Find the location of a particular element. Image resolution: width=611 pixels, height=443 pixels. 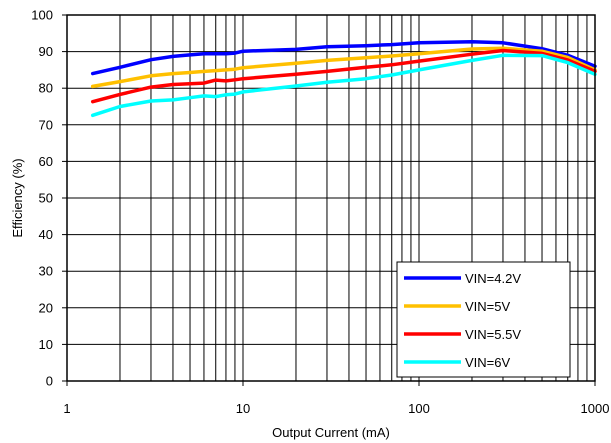

x-axis-ticks: 1 10 100 1000 is located at coordinates (336, 398).